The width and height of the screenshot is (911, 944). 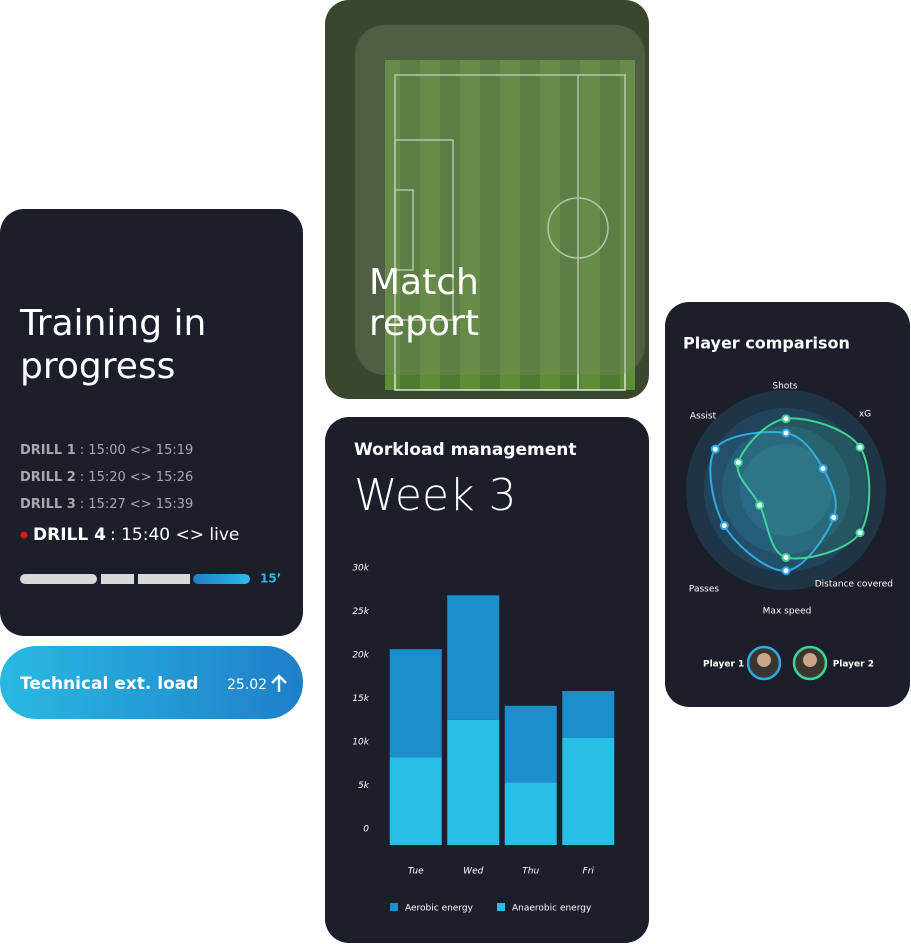 I want to click on chart-title: Player comparison, so click(x=766, y=343).